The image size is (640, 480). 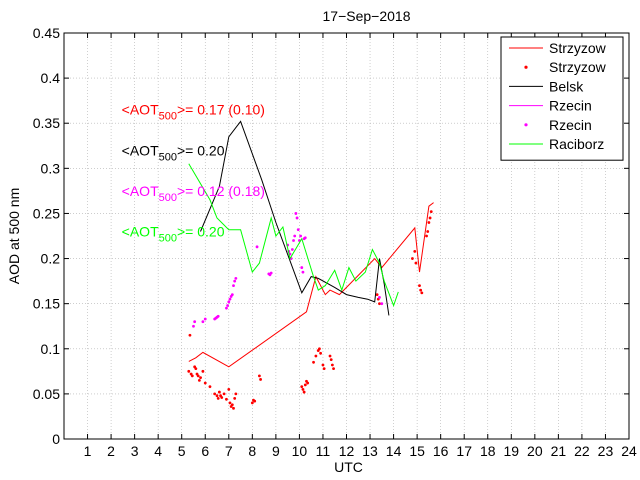 What do you see at coordinates (526, 67) in the screenshot?
I see `strzyzow-legend-marker` at bounding box center [526, 67].